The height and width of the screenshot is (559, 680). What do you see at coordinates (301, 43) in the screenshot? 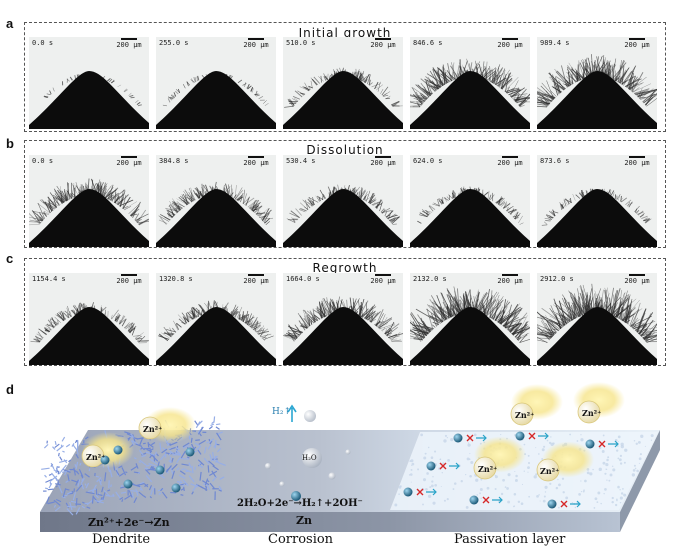
I see `timestamp-label: 510.0 s` at bounding box center [301, 43].